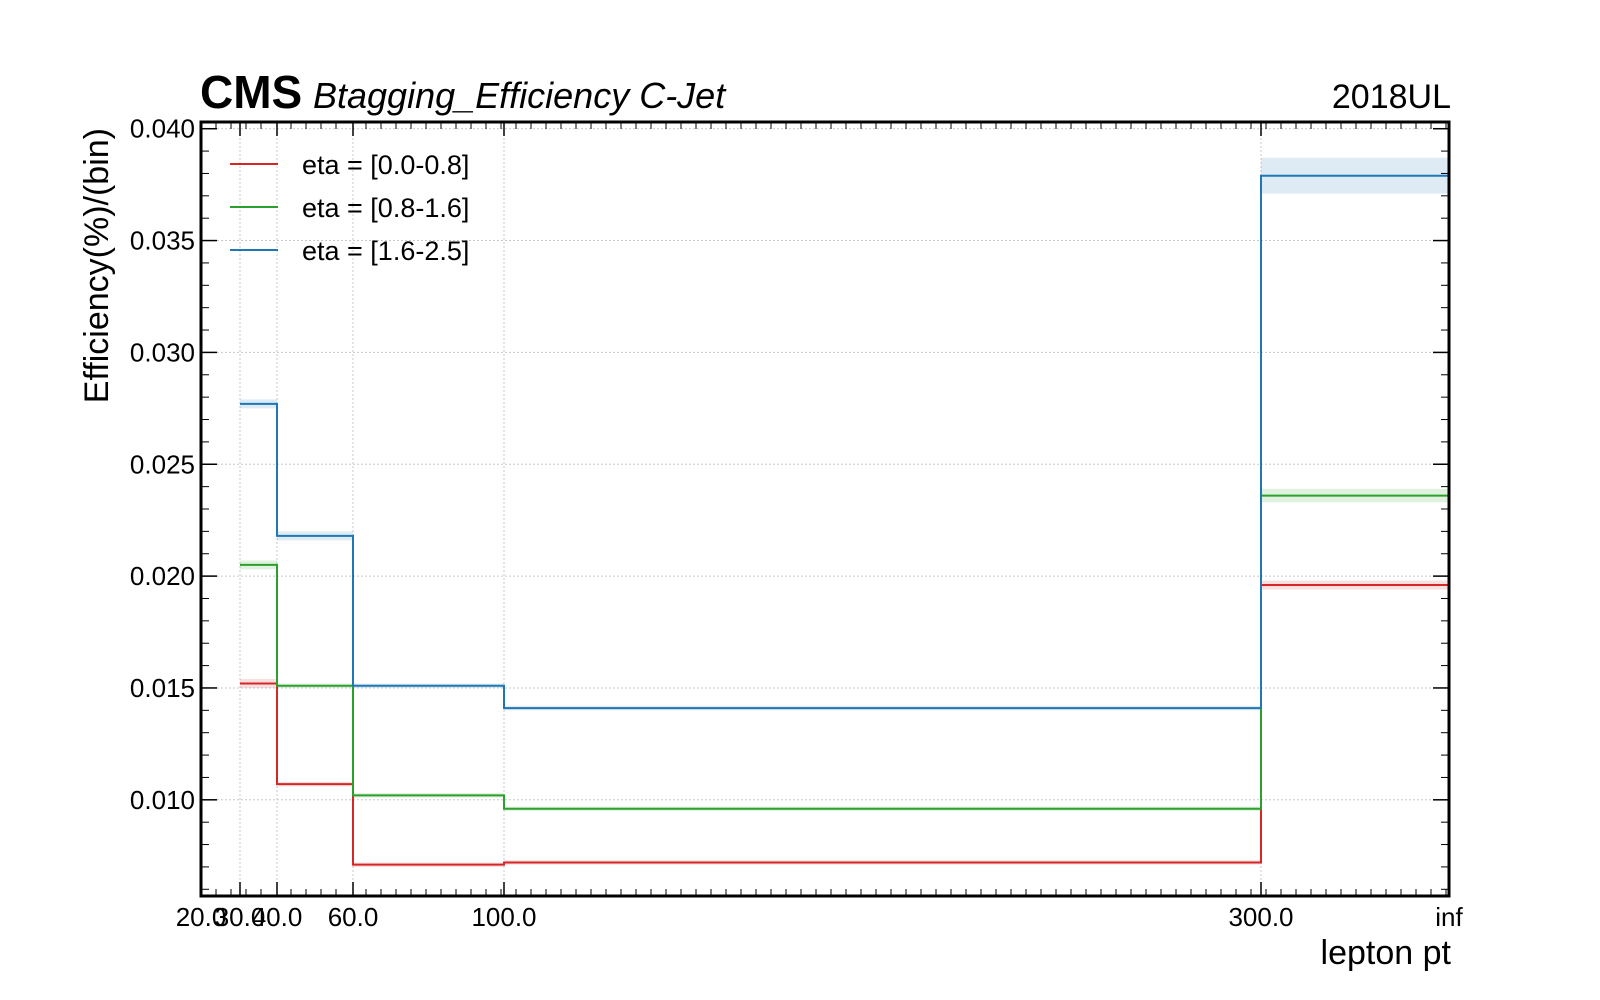 The height and width of the screenshot is (1000, 1600). I want to click on x-tick-label: 30.0, so click(240, 917).